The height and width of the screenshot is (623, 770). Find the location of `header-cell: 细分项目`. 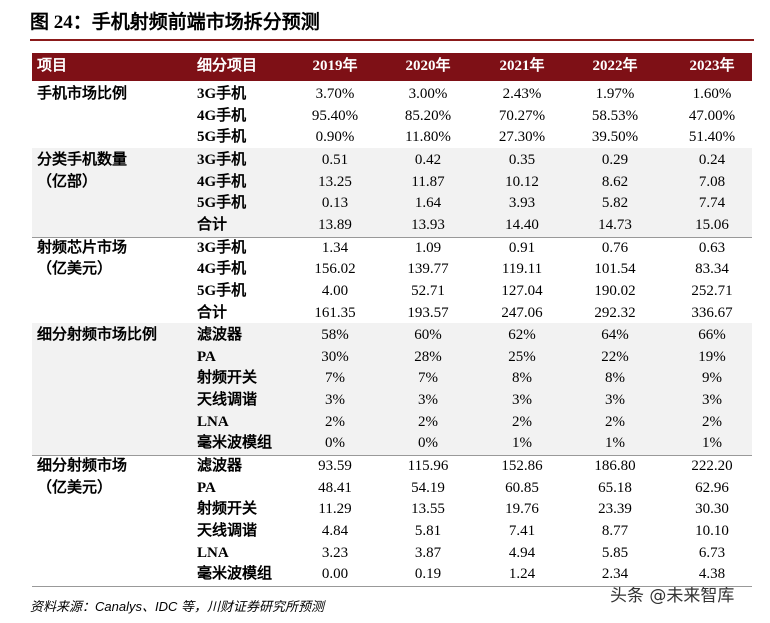

header-cell: 细分项目 is located at coordinates (227, 66).